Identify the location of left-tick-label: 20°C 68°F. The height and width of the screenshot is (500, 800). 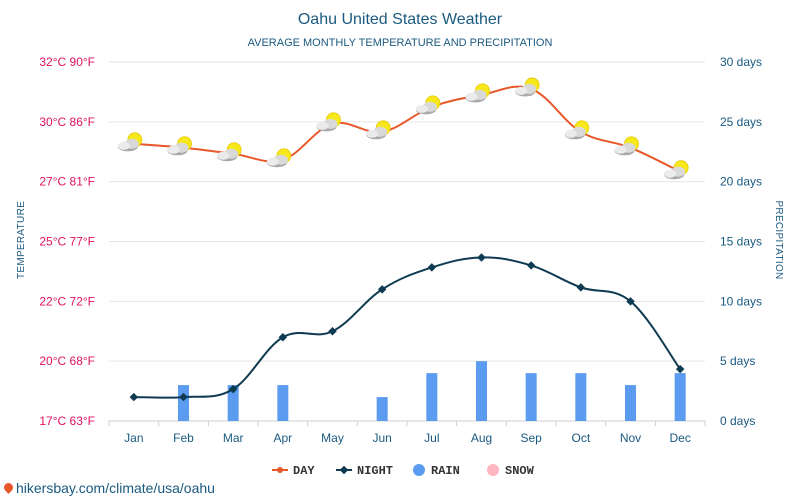
(67, 361).